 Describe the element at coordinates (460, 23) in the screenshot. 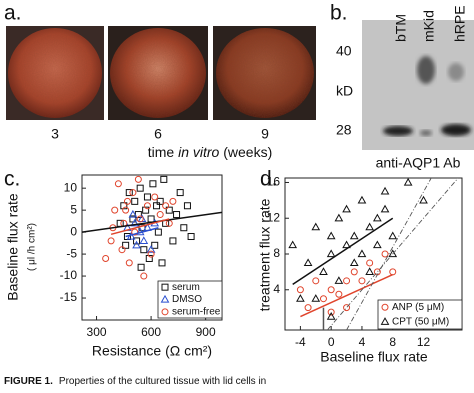

I see `lane-label: hRPE` at that location.